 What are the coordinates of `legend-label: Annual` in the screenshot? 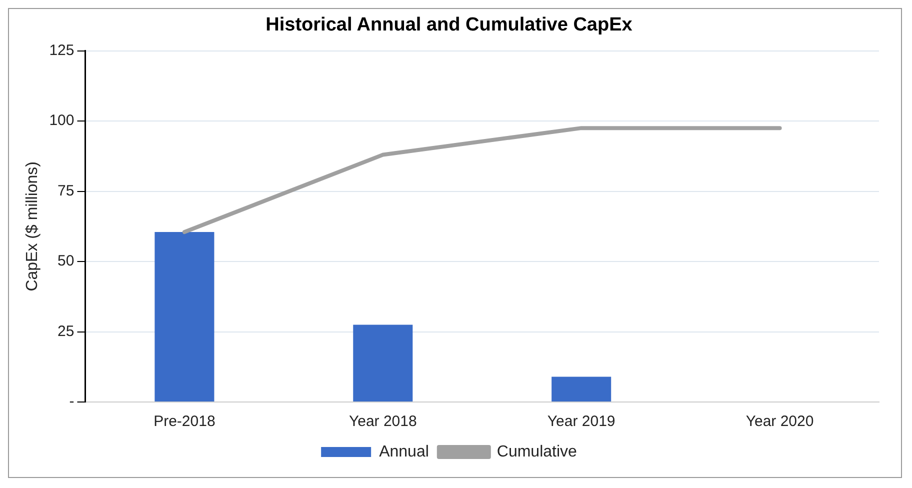 It's located at (404, 451).